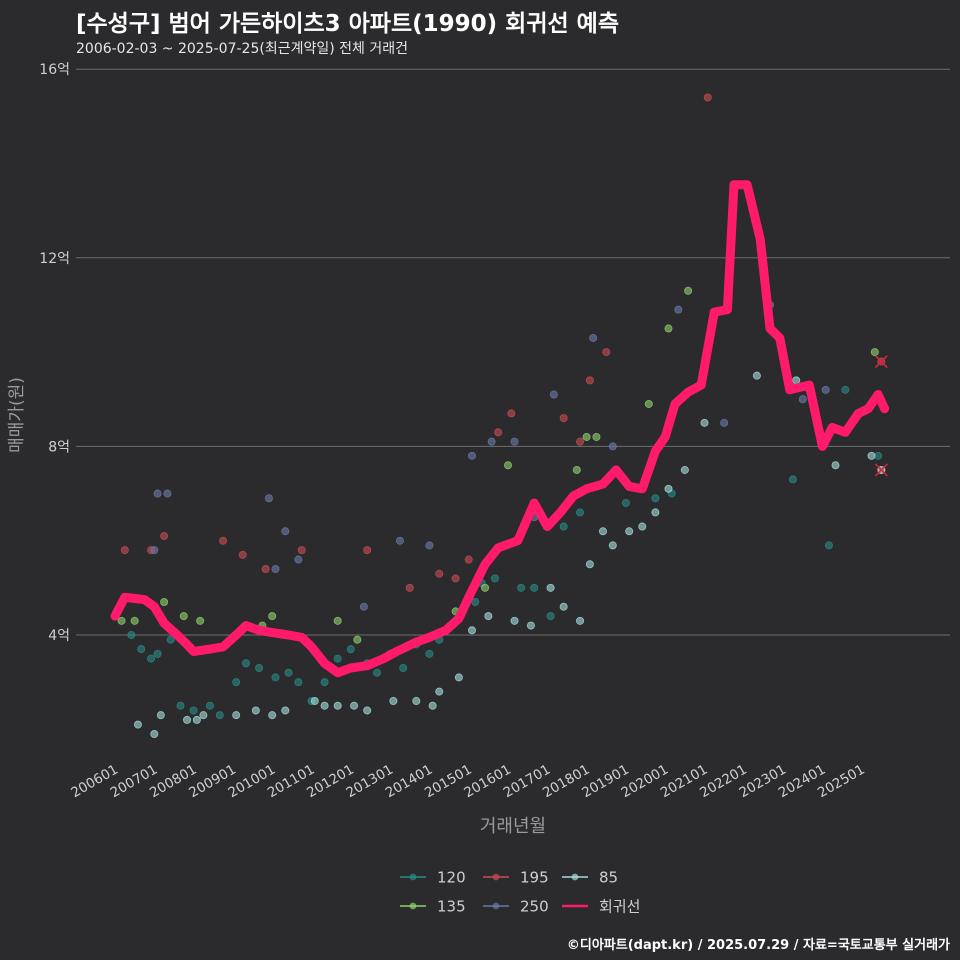  What do you see at coordinates (534, 907) in the screenshot?
I see `legend-label: 250` at bounding box center [534, 907].